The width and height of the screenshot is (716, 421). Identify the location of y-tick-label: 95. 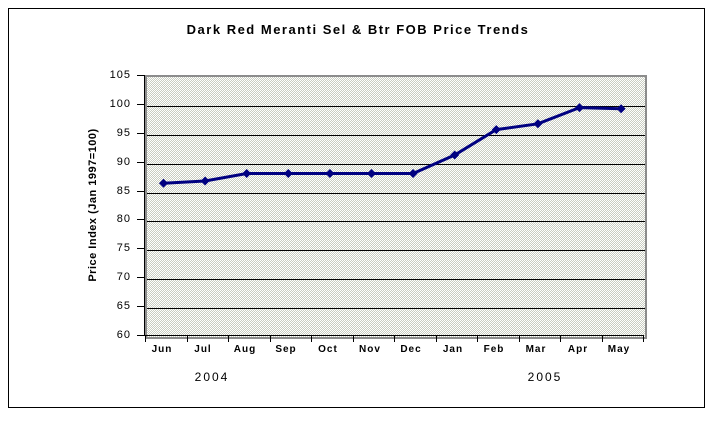
(123, 133).